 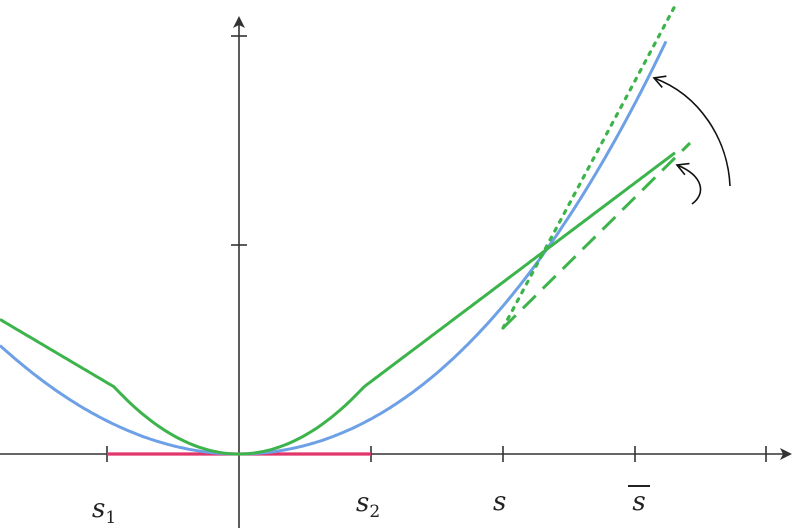 I want to click on rotation-arrow-small, so click(x=688, y=183).